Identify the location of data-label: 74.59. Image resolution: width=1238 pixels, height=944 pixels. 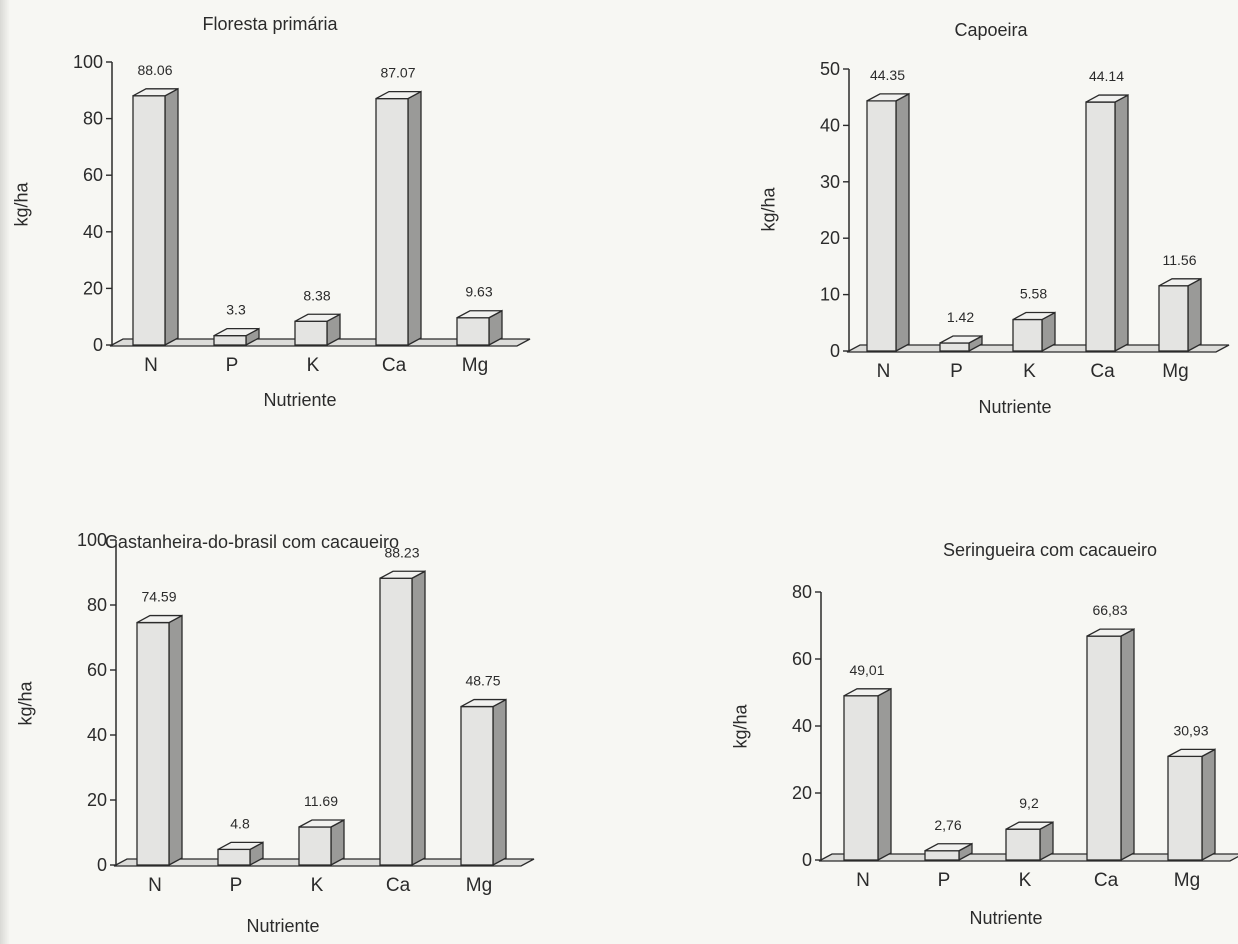
(158, 597).